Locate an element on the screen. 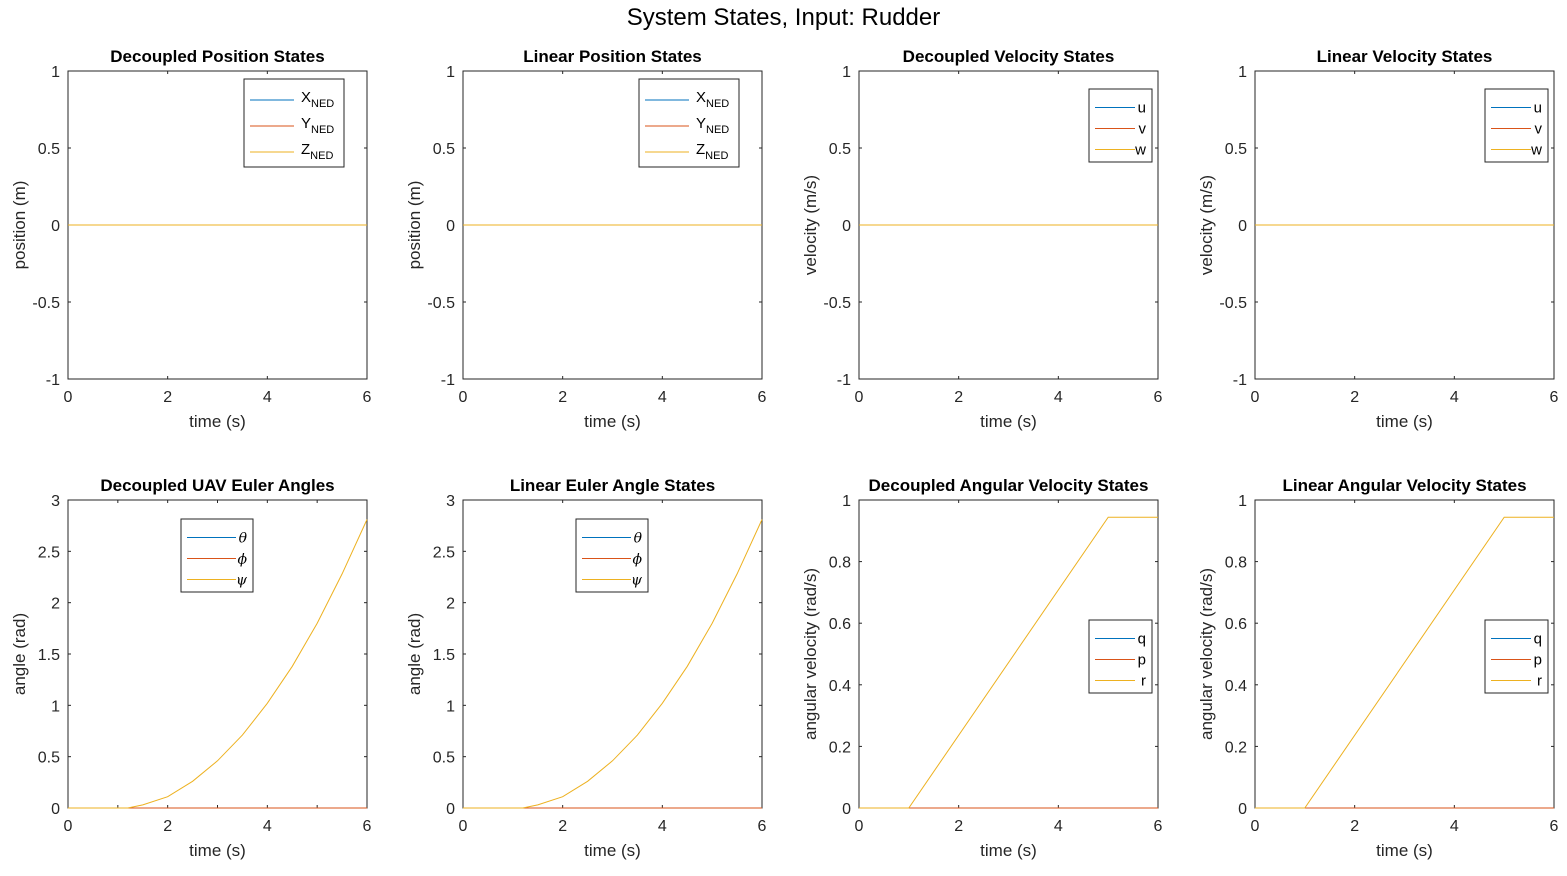 The width and height of the screenshot is (1567, 876). subplot-title: Decoupled Angular Velocity States is located at coordinates (1009, 485).